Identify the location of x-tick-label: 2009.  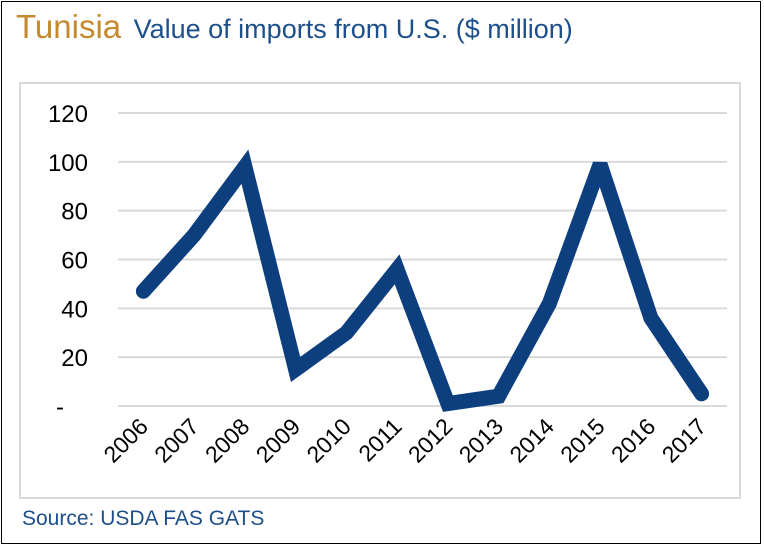
(278, 440).